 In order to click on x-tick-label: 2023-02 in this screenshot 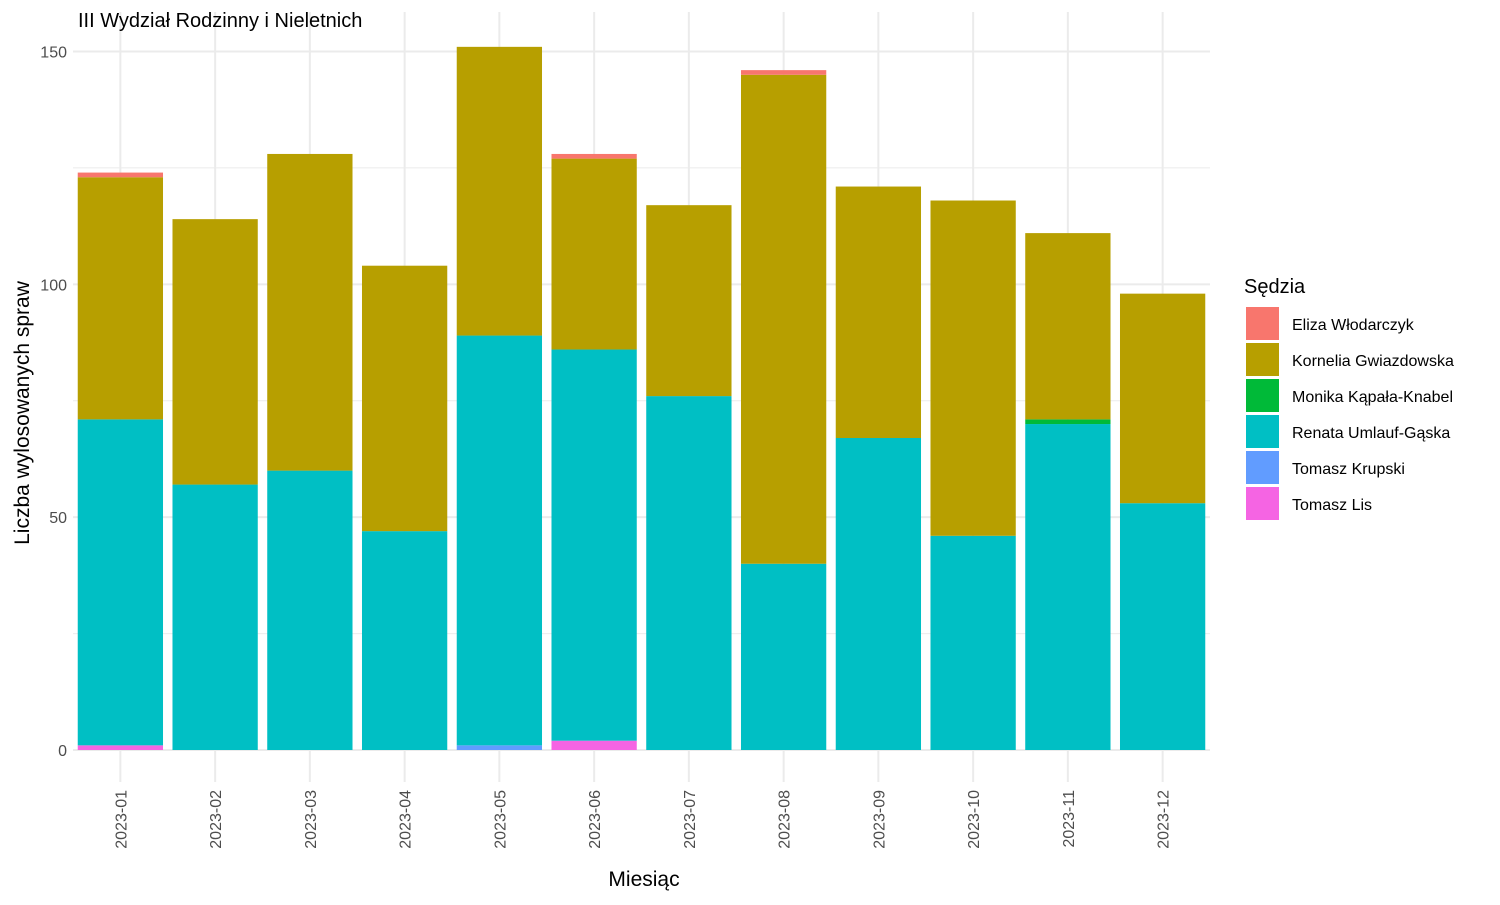, I will do `click(216, 819)`.